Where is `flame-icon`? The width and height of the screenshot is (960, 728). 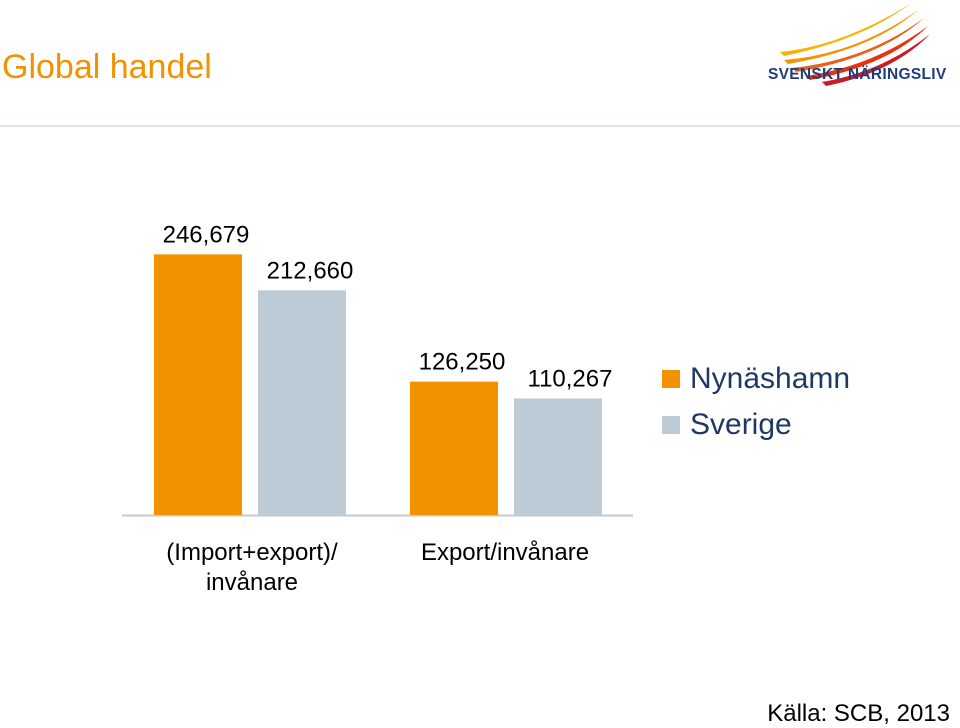
flame-icon is located at coordinates (855, 45).